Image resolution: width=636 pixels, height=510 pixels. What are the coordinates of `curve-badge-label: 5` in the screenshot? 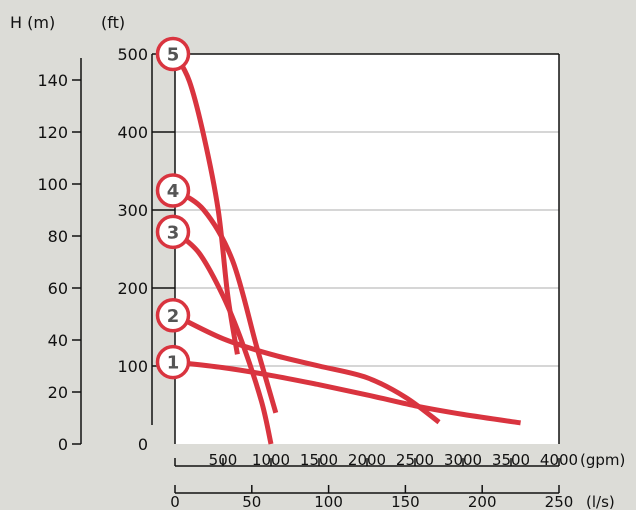 It's located at (173, 55).